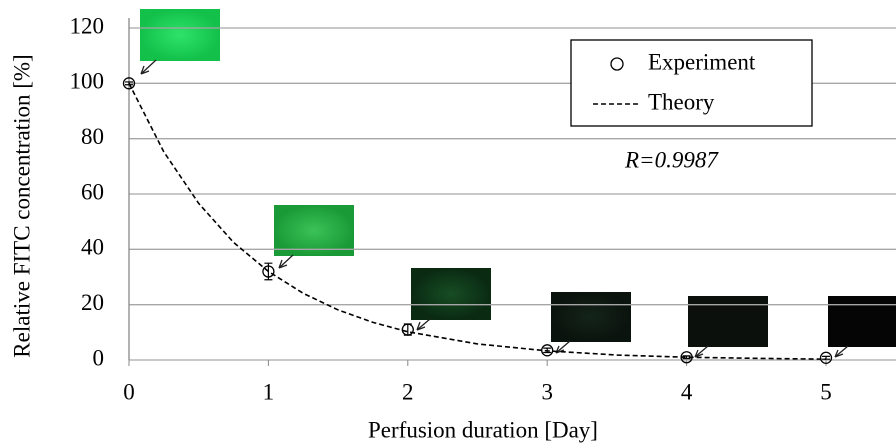 This screenshot has width=896, height=446. What do you see at coordinates (702, 61) in the screenshot?
I see `legend-label: Experiment` at bounding box center [702, 61].